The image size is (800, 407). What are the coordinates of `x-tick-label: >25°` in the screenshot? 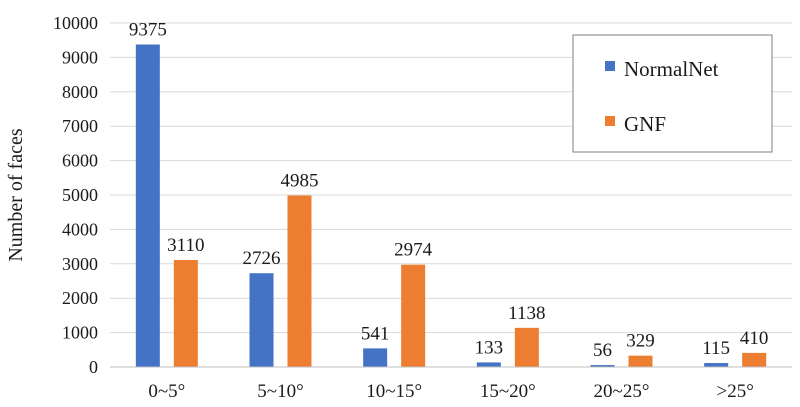 It's located at (735, 391).